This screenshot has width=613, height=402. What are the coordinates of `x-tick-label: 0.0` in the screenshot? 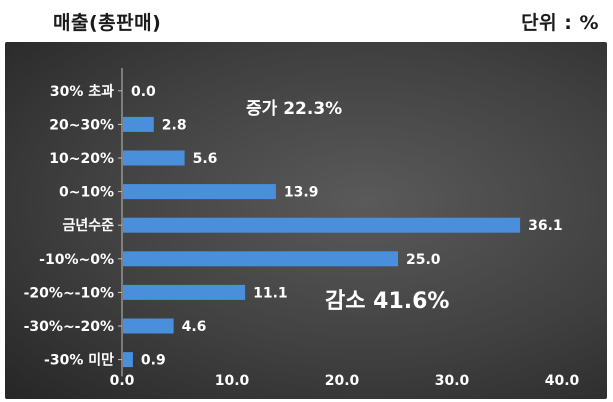 It's located at (122, 381).